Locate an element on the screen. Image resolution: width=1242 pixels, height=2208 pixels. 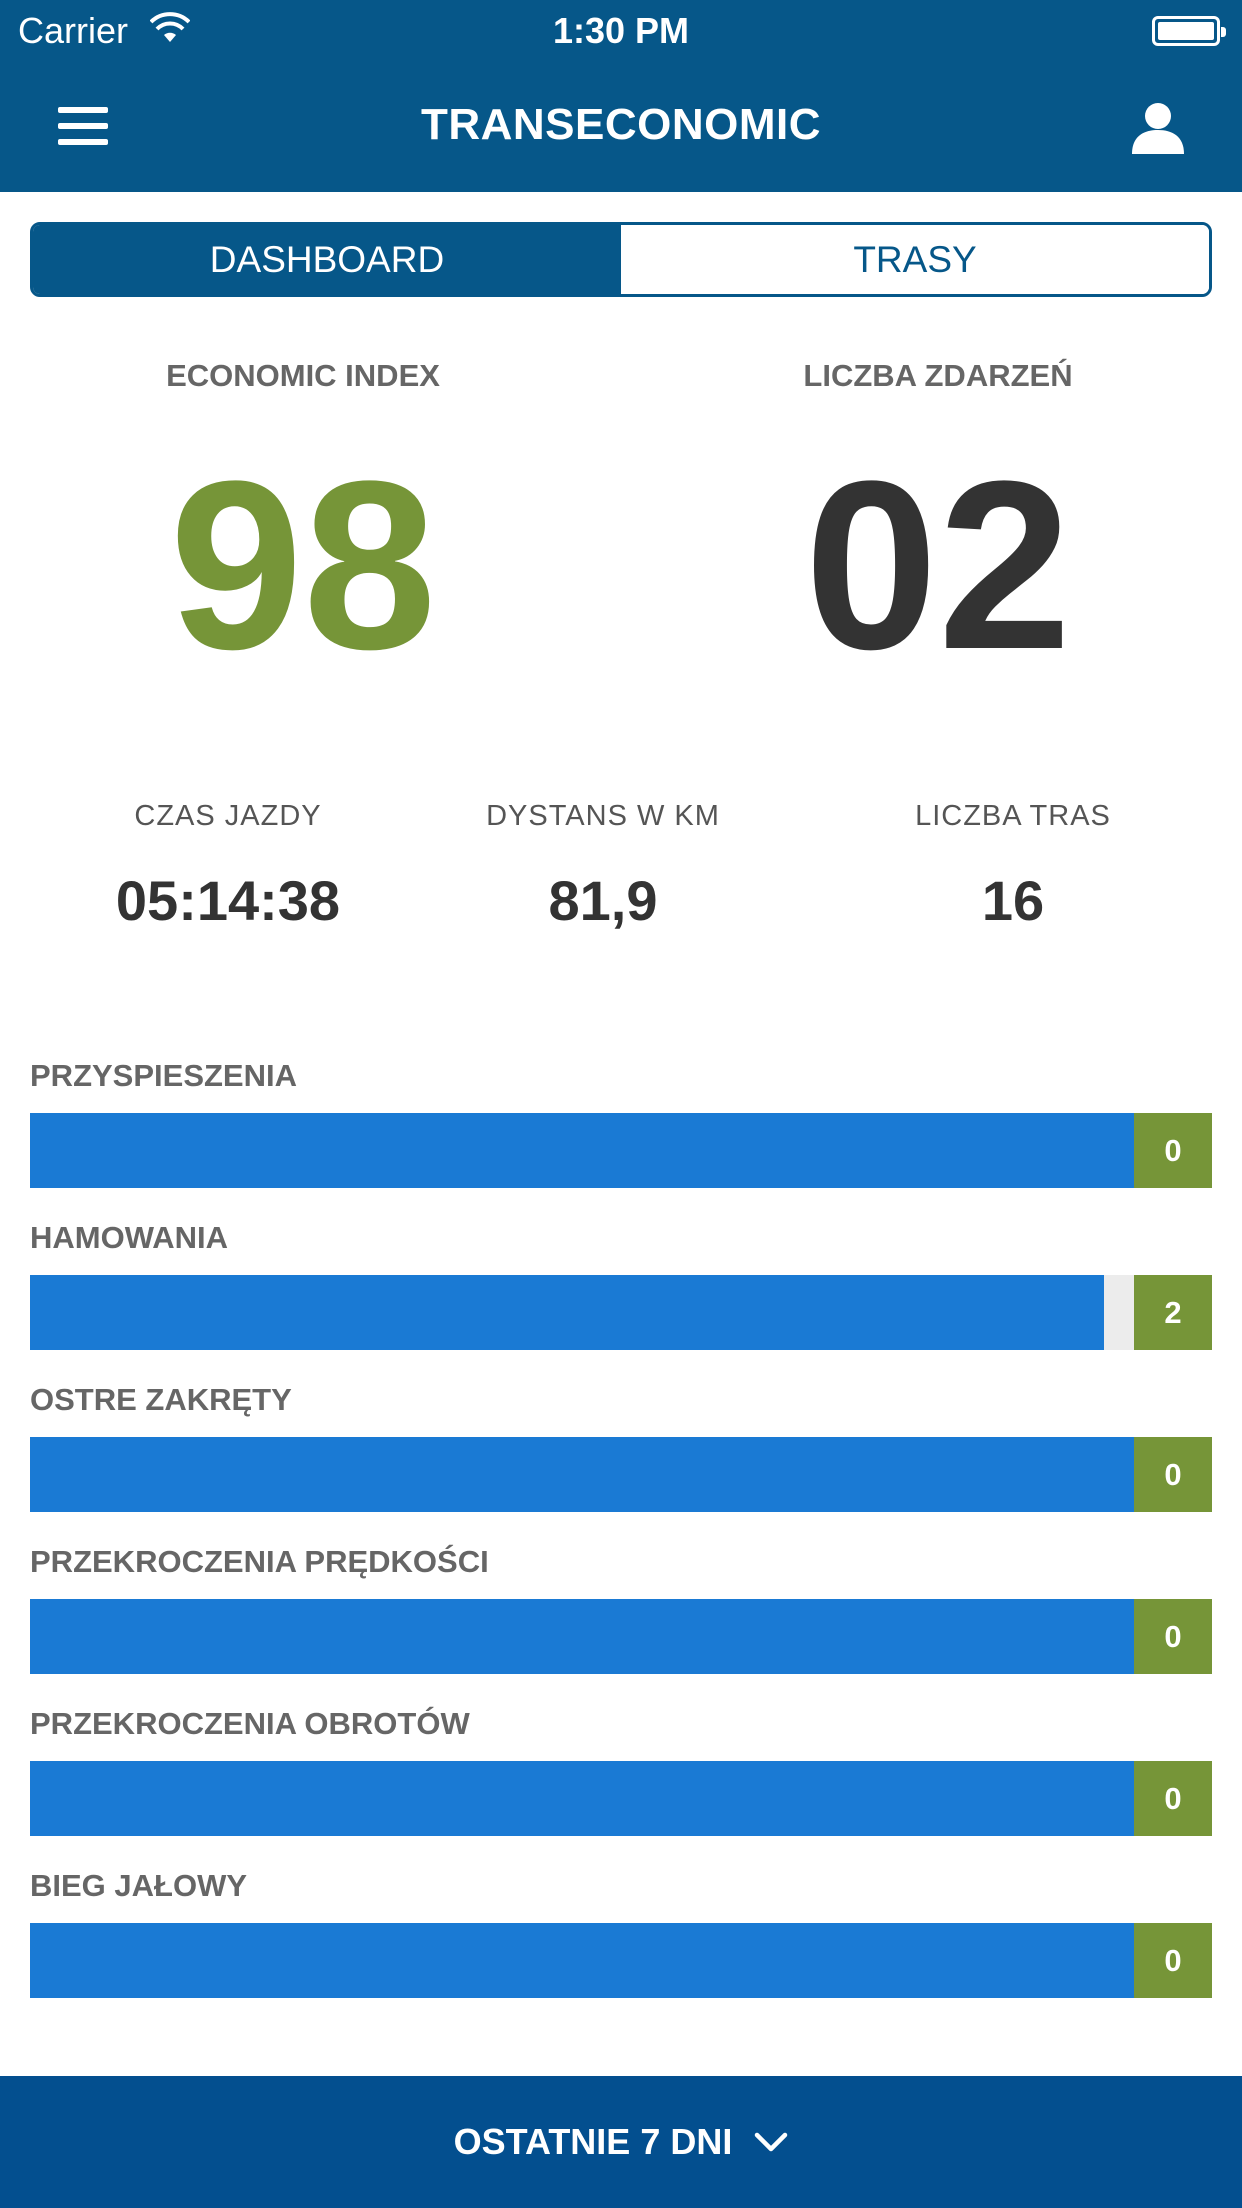
bar-count-rpm-exceed: 0 is located at coordinates (1173, 1798).